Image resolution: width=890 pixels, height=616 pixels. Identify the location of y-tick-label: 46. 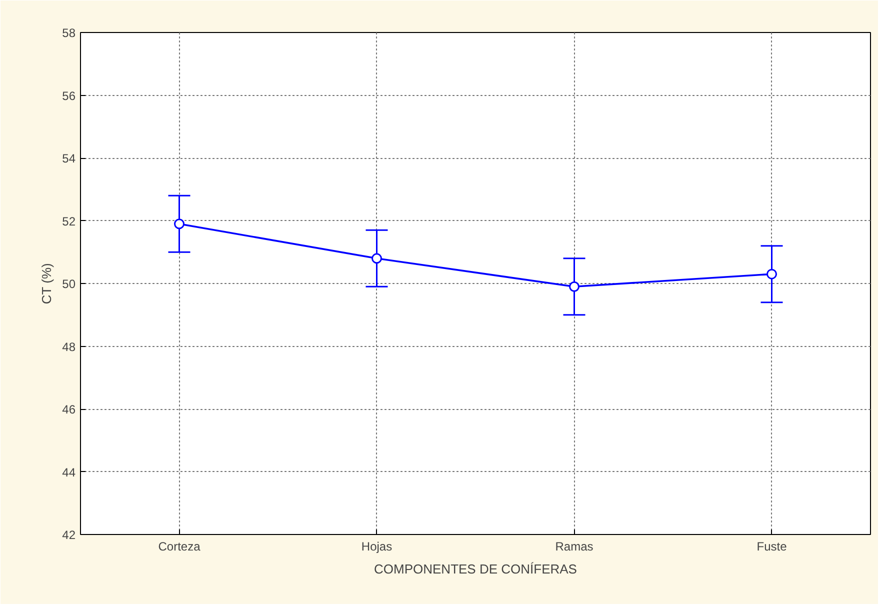
(69, 409).